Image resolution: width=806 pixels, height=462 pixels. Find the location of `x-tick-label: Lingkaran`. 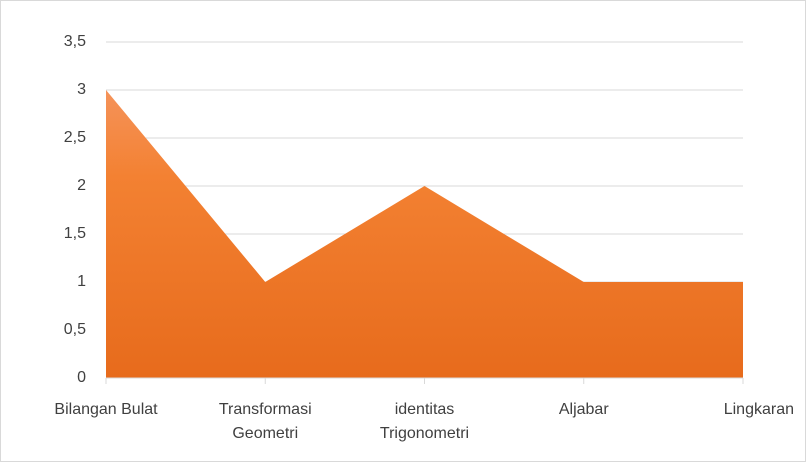

x-tick-label: Lingkaran is located at coordinates (758, 409).